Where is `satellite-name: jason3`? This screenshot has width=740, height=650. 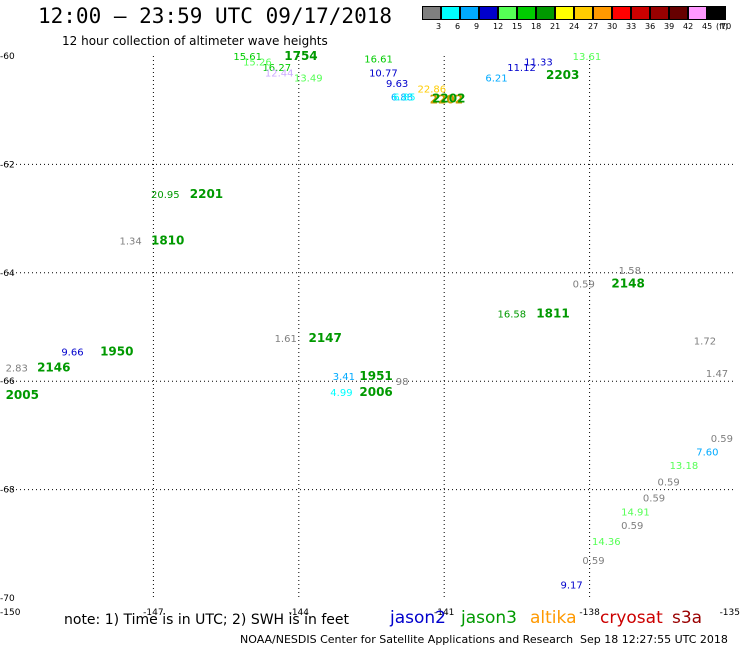 satellite-name: jason3 is located at coordinates (489, 618).